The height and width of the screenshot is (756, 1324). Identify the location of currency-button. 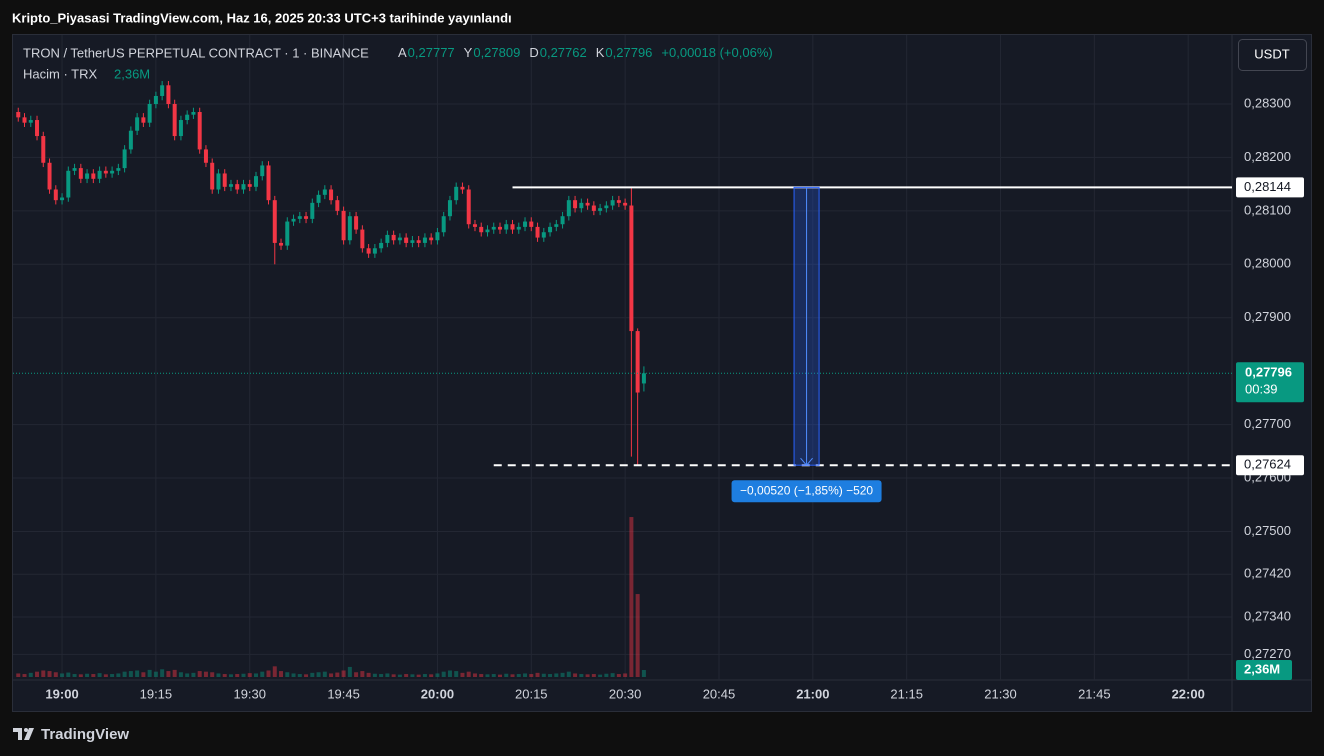
(1272, 55).